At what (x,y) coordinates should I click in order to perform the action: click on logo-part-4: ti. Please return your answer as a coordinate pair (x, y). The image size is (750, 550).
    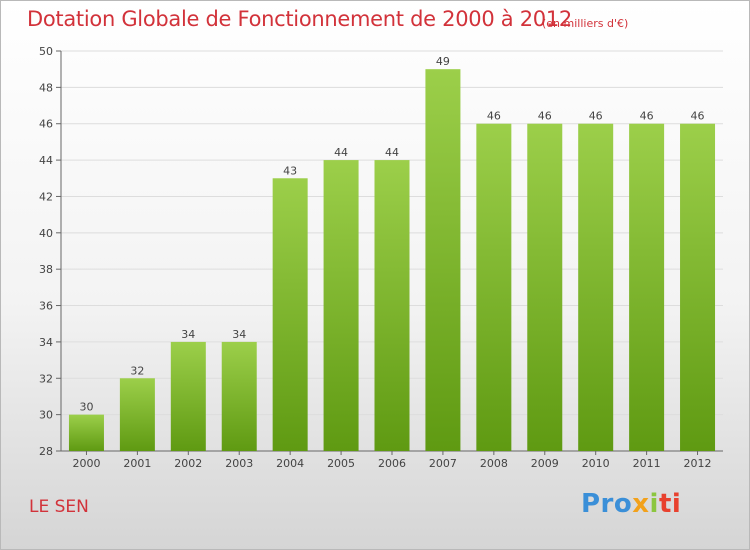
    Looking at the image, I should click on (670, 504).